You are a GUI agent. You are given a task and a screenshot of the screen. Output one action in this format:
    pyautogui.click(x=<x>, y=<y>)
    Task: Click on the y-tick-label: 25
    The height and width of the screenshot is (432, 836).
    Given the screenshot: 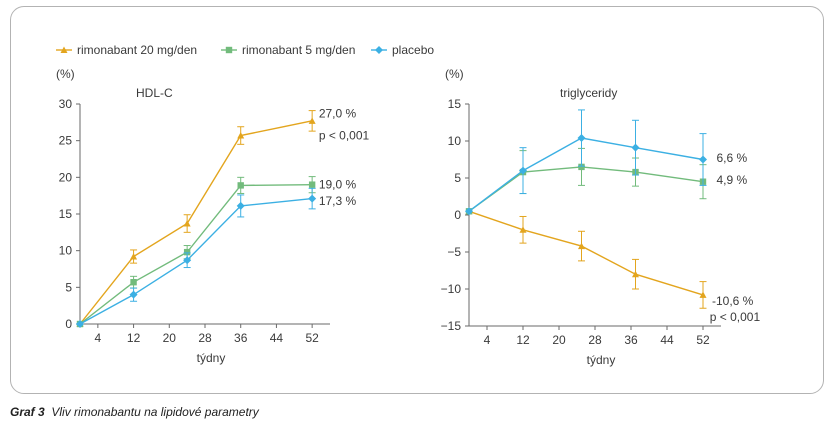 What is the action you would take?
    pyautogui.click(x=66, y=141)
    